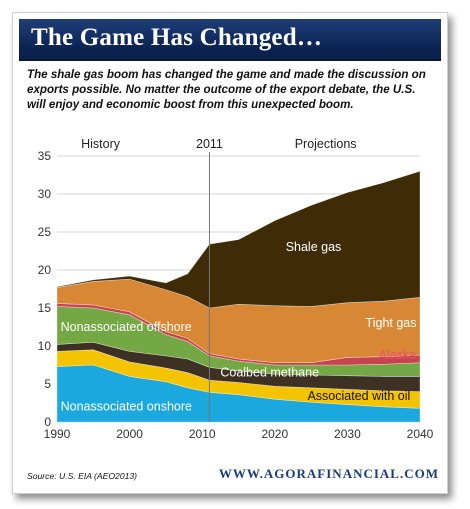 The height and width of the screenshot is (509, 470). Describe the element at coordinates (126, 327) in the screenshot. I see `series-label-nonassociated-offshore: Nonassociated offshore` at that location.